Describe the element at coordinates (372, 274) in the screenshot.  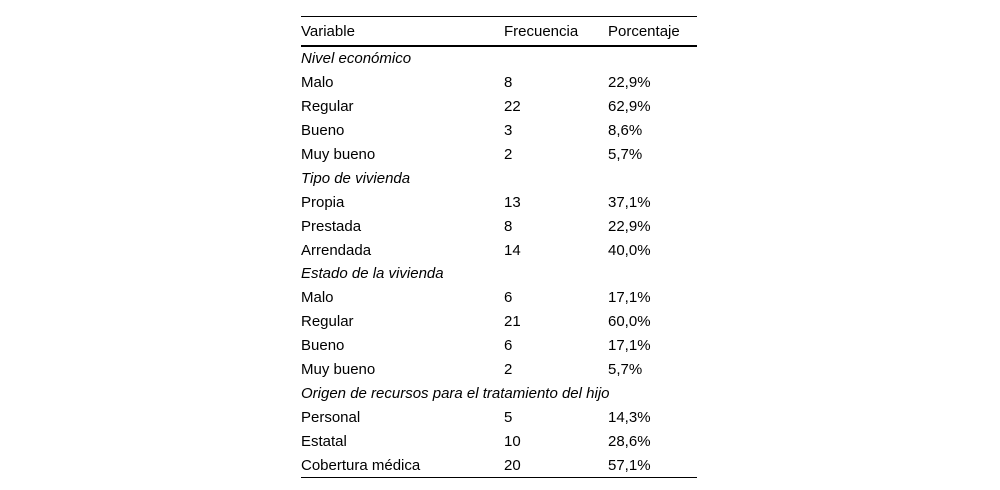
I see `section-label: Estado de la vivienda` at that location.